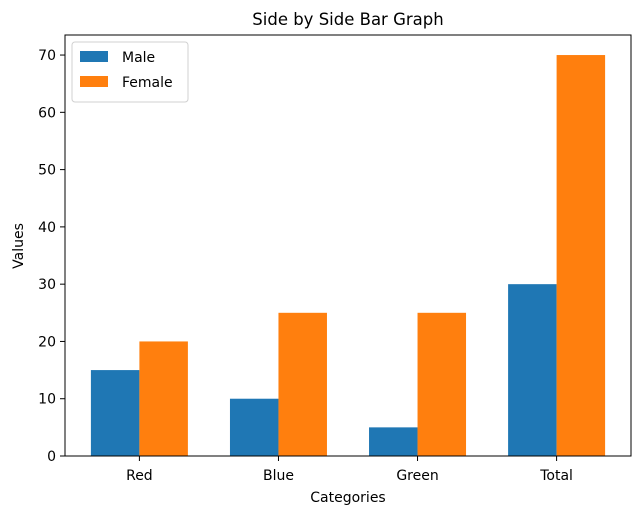 Image resolution: width=643 pixels, height=517 pixels. Describe the element at coordinates (163, 398) in the screenshot. I see `bar-female-red` at that location.